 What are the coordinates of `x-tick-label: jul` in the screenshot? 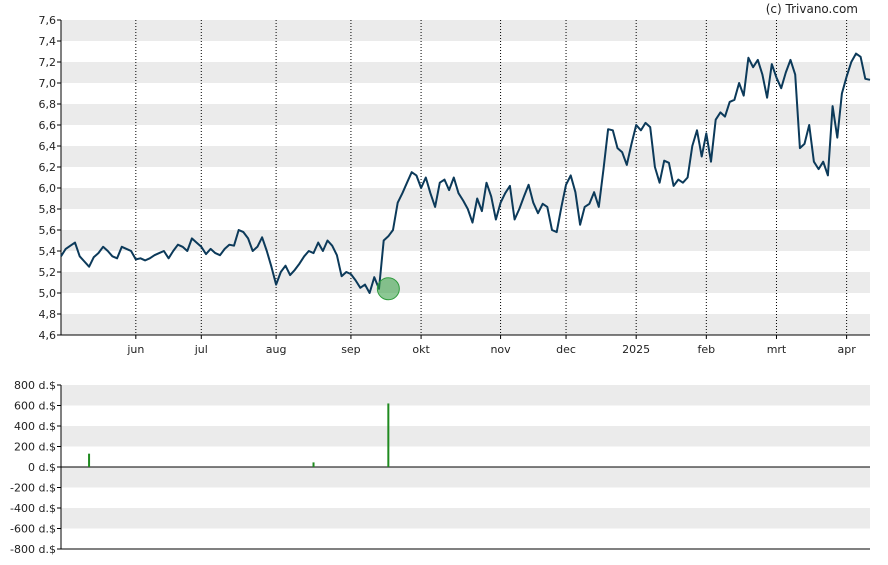 It's located at (201, 349).